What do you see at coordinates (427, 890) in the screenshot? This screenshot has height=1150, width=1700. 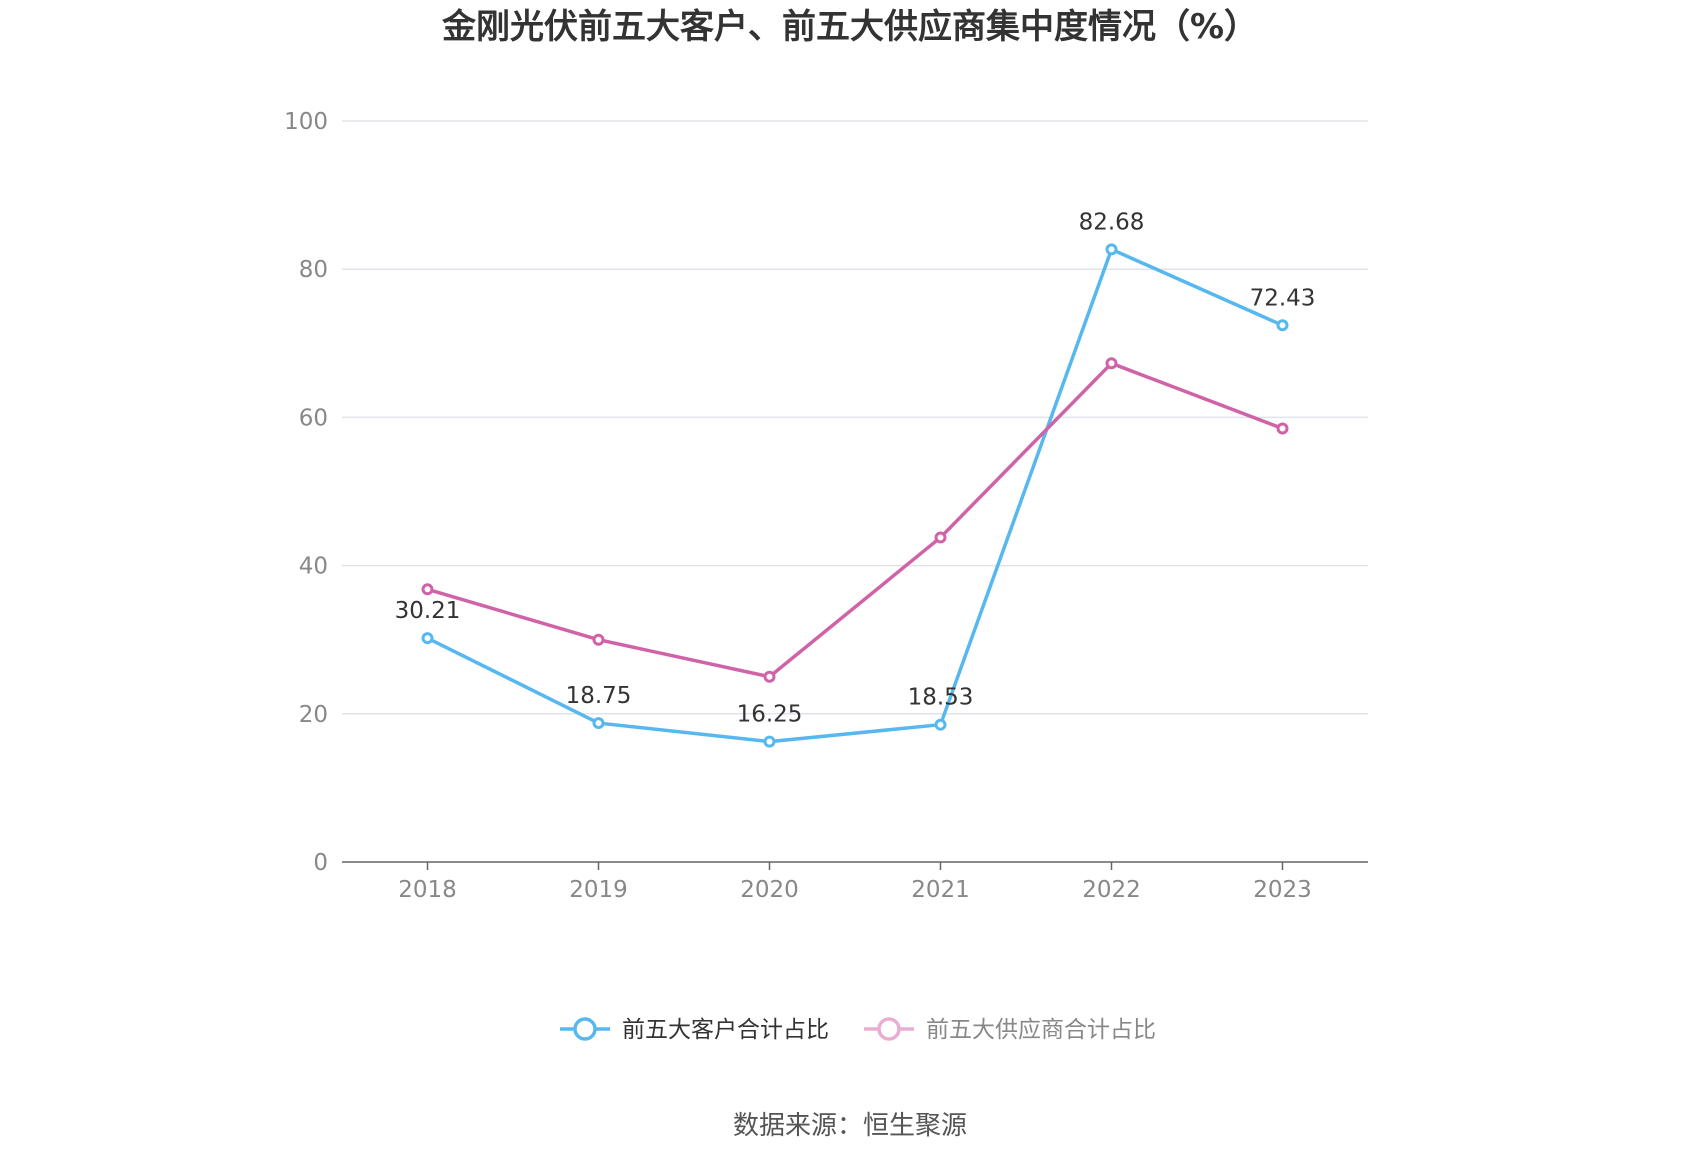 I see `x-tick-label: 2018` at bounding box center [427, 890].